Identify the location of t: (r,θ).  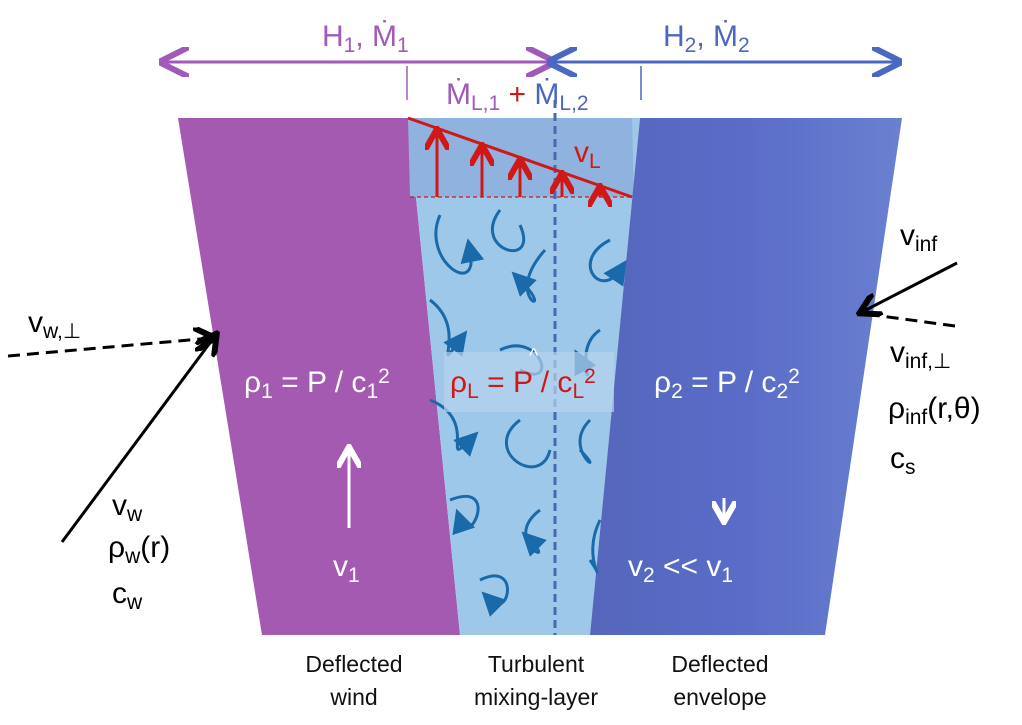
(953, 408).